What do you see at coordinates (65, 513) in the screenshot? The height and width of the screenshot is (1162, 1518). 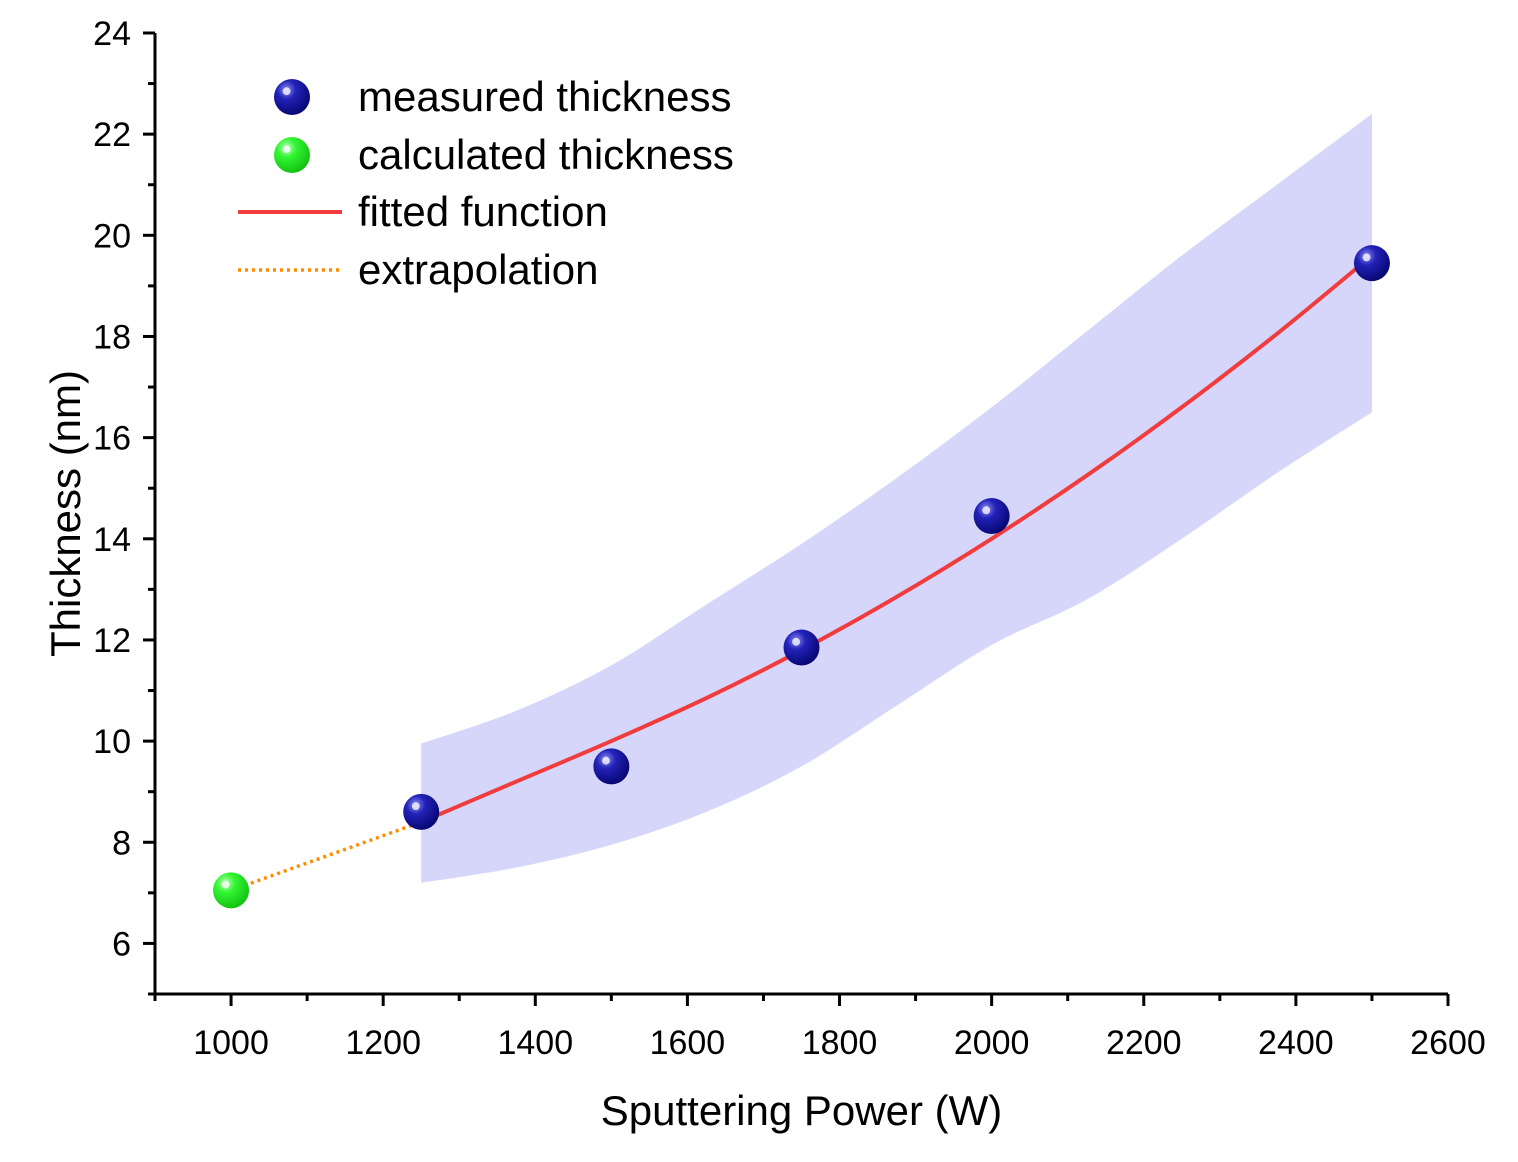 I see `y-axis-title: Thickness (nm)` at bounding box center [65, 513].